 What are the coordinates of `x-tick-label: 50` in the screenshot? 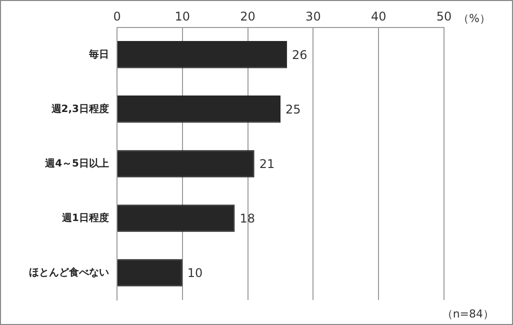 It's located at (444, 16).